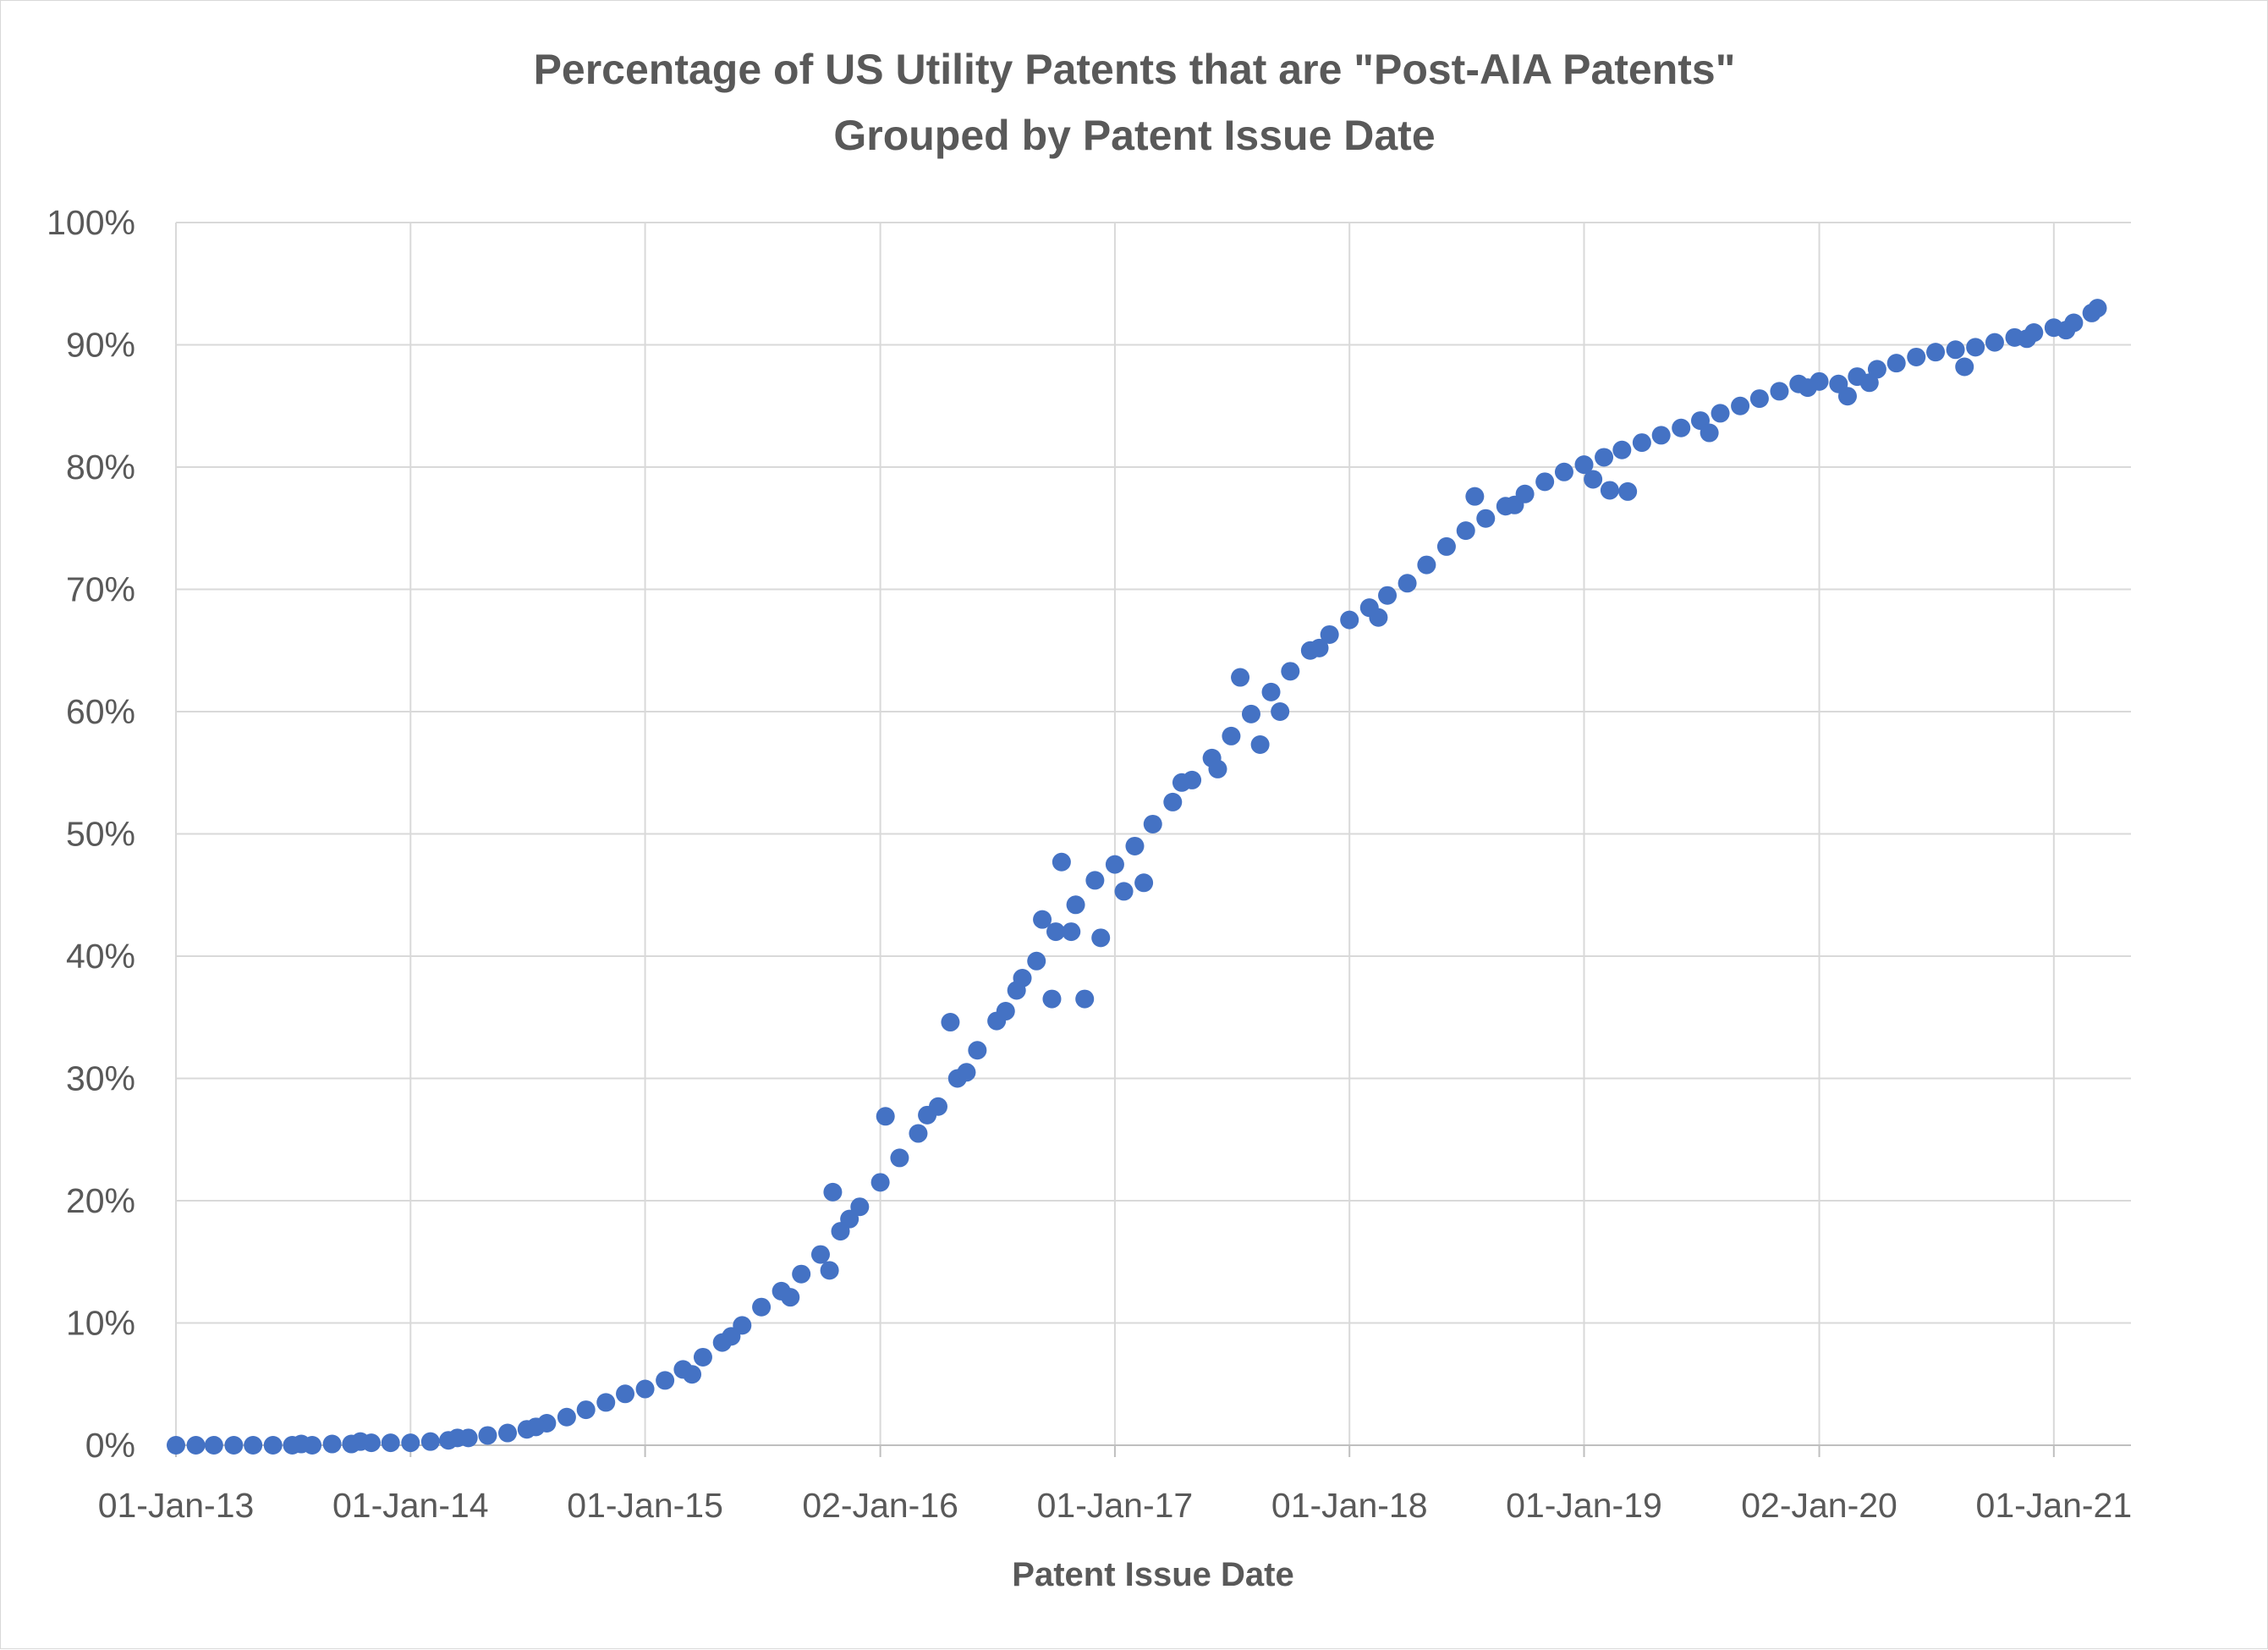  Describe the element at coordinates (100, 1200) in the screenshot. I see `y-tick-label: 20%` at that location.